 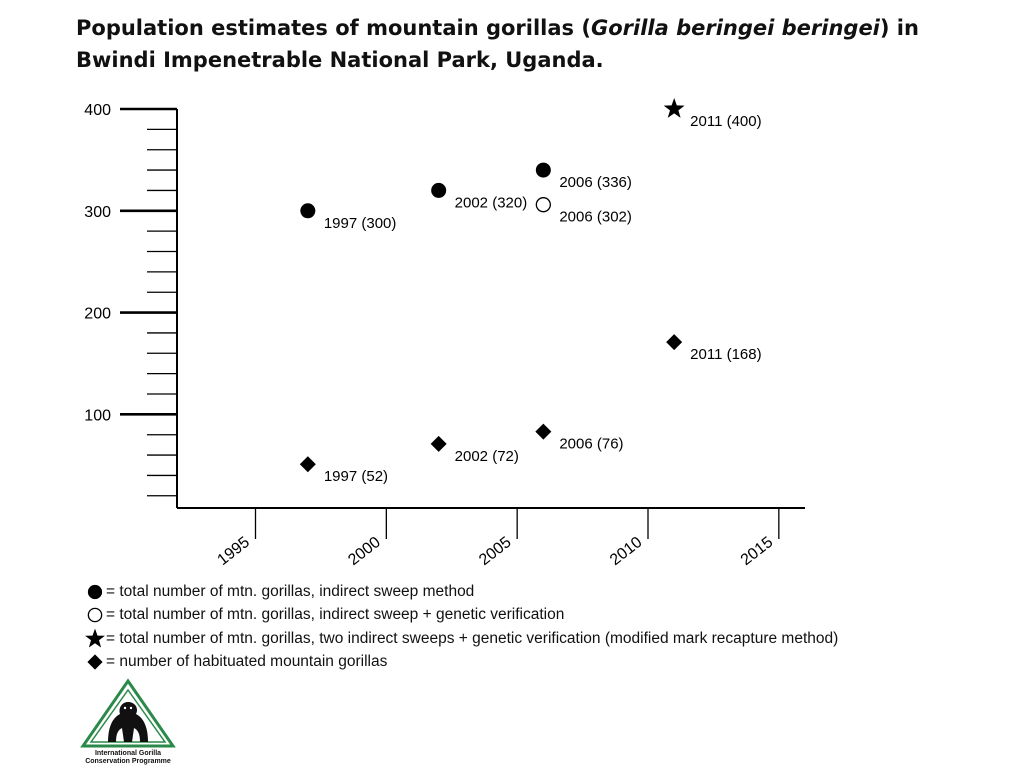 I want to click on data-label: 2011 (168), so click(x=725, y=354).